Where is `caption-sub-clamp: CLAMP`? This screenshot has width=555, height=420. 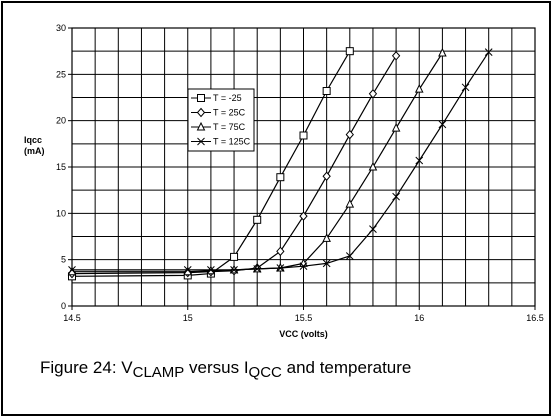 caption-sub-clamp: CLAMP is located at coordinates (158, 372).